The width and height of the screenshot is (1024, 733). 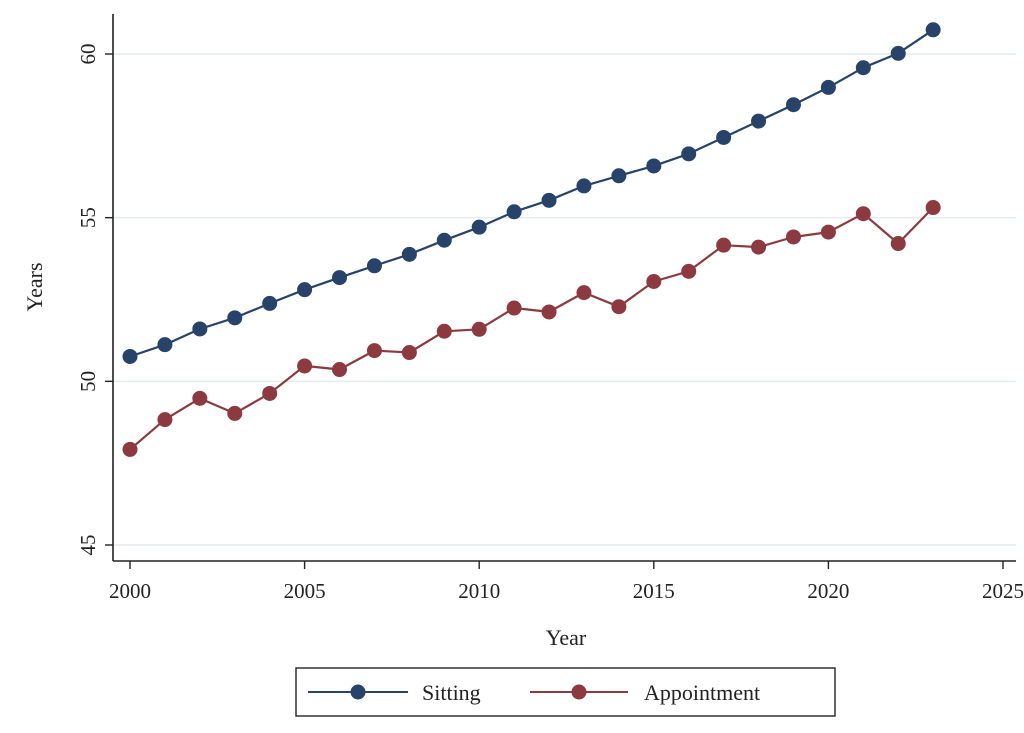 I want to click on y-axis-title: Years, so click(x=34, y=286).